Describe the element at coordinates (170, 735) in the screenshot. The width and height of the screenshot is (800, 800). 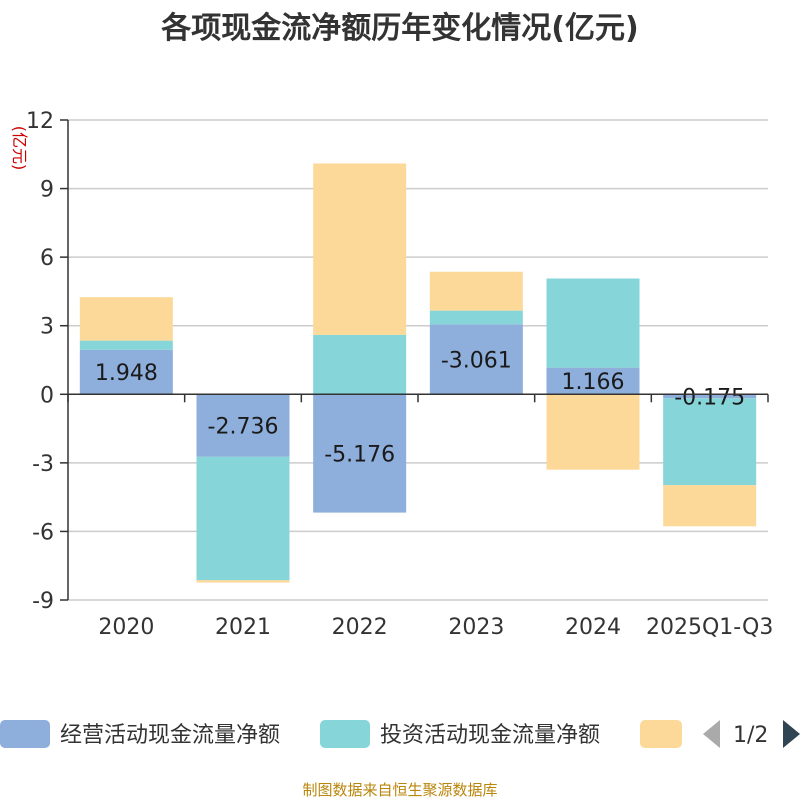
I see `legend-label-0: 经营活动现金流量净额` at that location.